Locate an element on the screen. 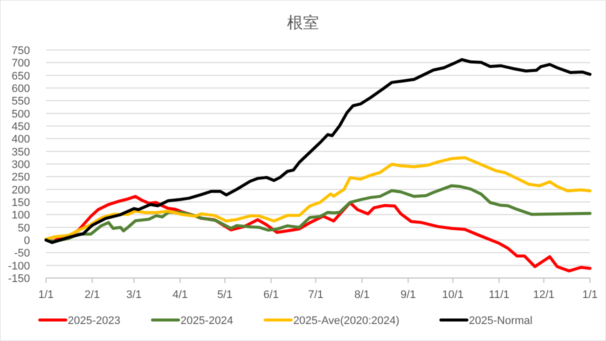 The width and height of the screenshot is (606, 341). chart-title: 根室 is located at coordinates (303, 23).